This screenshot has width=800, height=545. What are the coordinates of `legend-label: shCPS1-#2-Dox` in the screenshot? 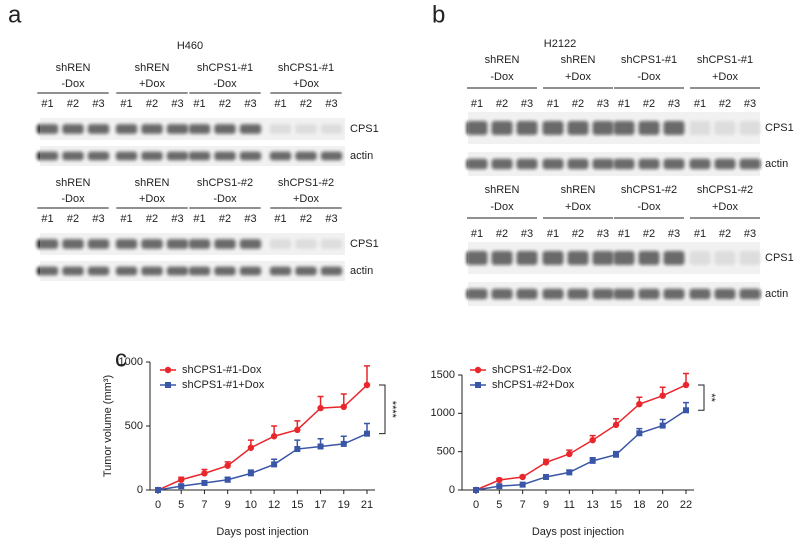 It's located at (532, 370).